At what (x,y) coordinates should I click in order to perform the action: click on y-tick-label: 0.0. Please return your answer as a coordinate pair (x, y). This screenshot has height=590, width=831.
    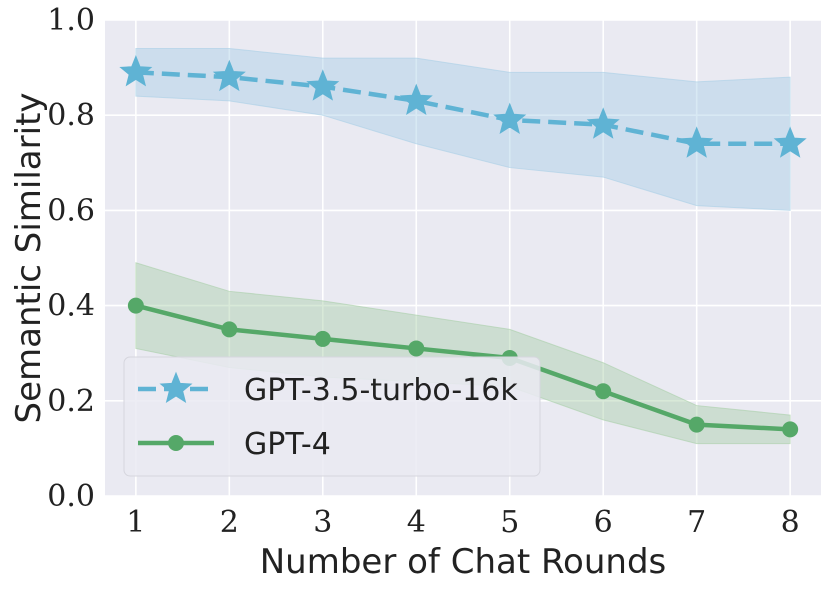
    Looking at the image, I should click on (71, 496).